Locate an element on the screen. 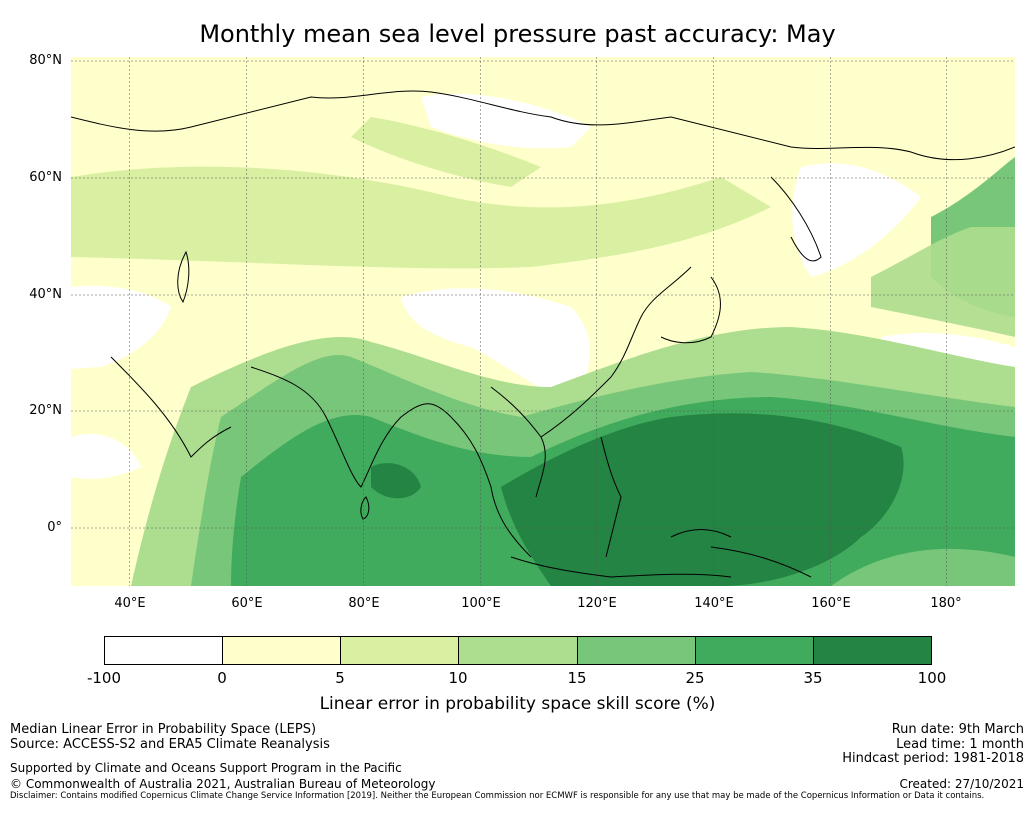 The height and width of the screenshot is (816, 1035). colorbar-tick-35: 35 is located at coordinates (813, 678).